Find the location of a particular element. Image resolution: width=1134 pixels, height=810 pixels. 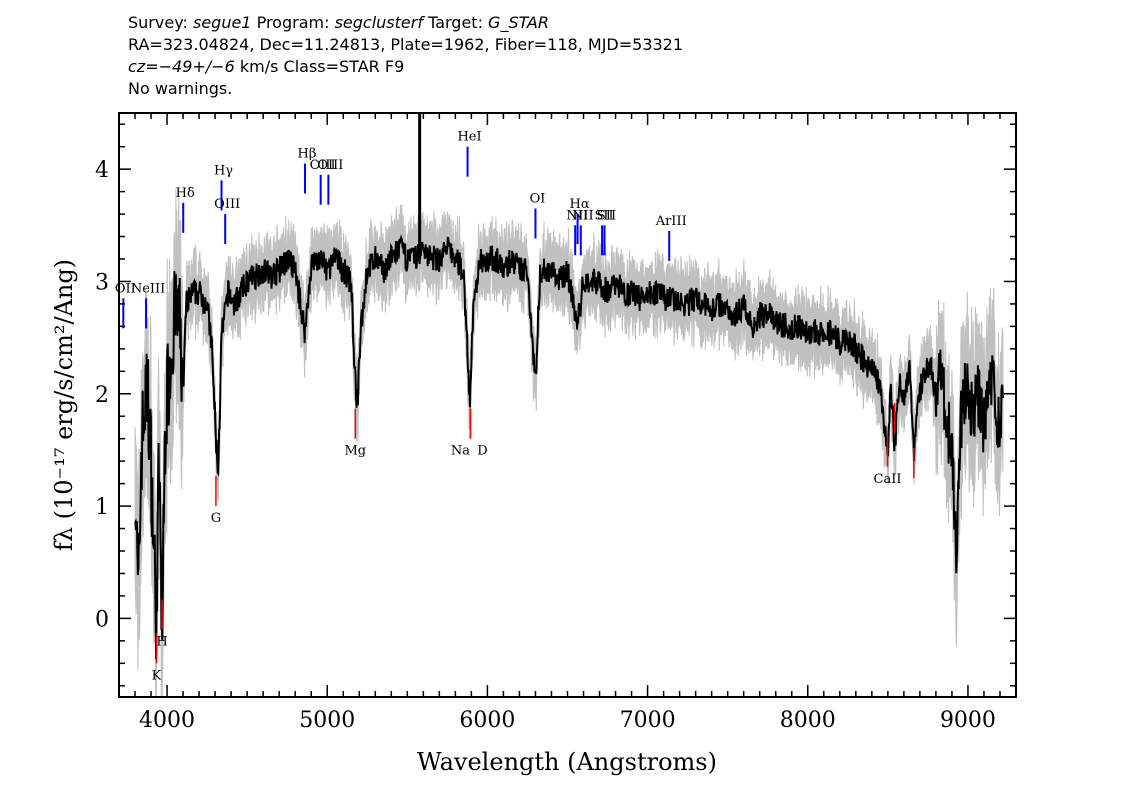

y-tick-label-1: 1 is located at coordinates (102, 507).